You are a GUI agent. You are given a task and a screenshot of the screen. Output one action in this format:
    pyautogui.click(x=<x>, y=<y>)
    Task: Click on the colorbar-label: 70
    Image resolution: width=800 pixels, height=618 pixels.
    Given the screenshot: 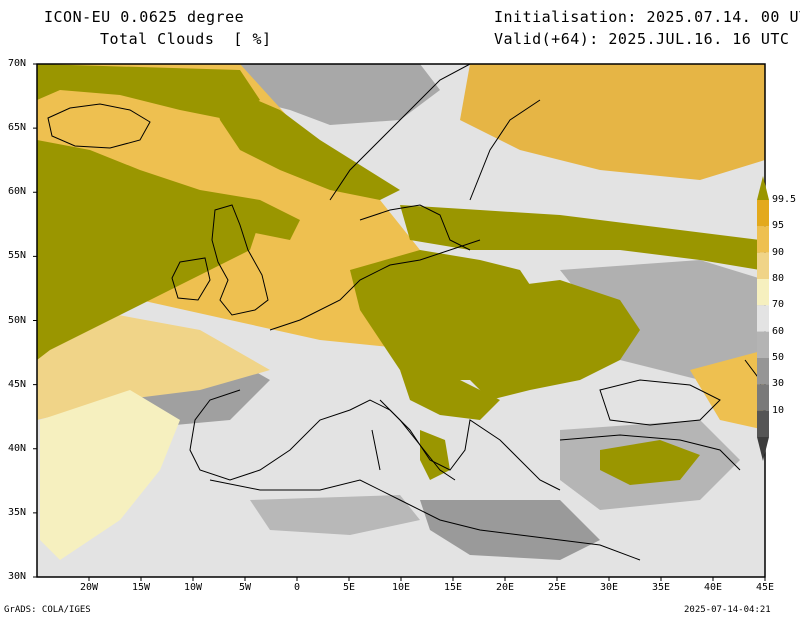 What is the action you would take?
    pyautogui.click(x=778, y=305)
    